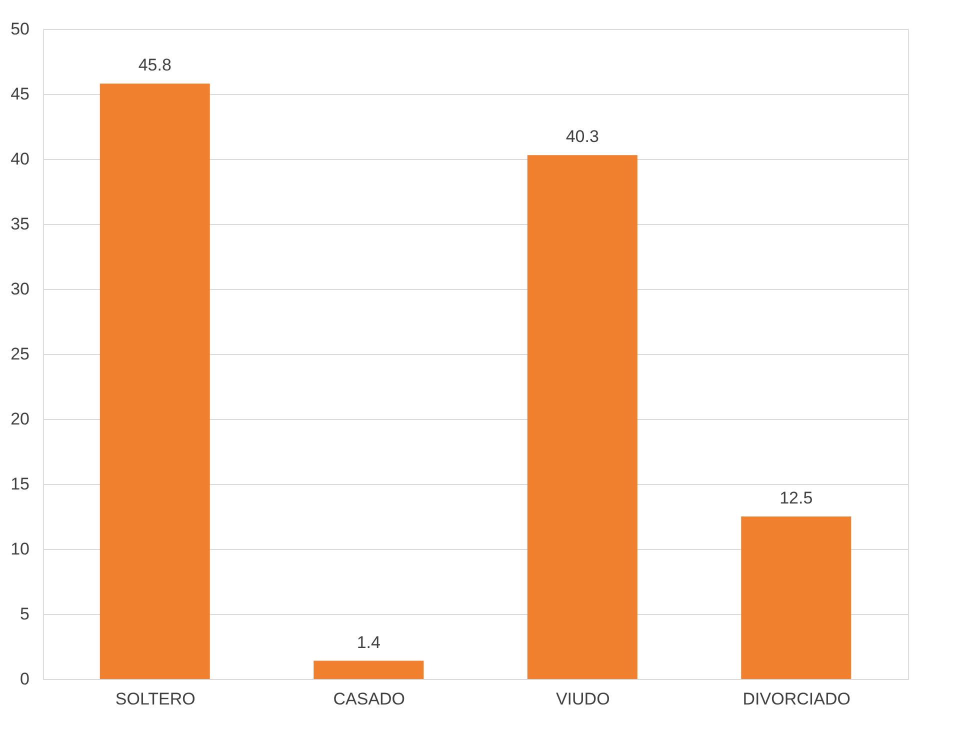 This screenshot has height=742, width=955. Describe the element at coordinates (20, 94) in the screenshot. I see `y-tick-label: 45` at that location.